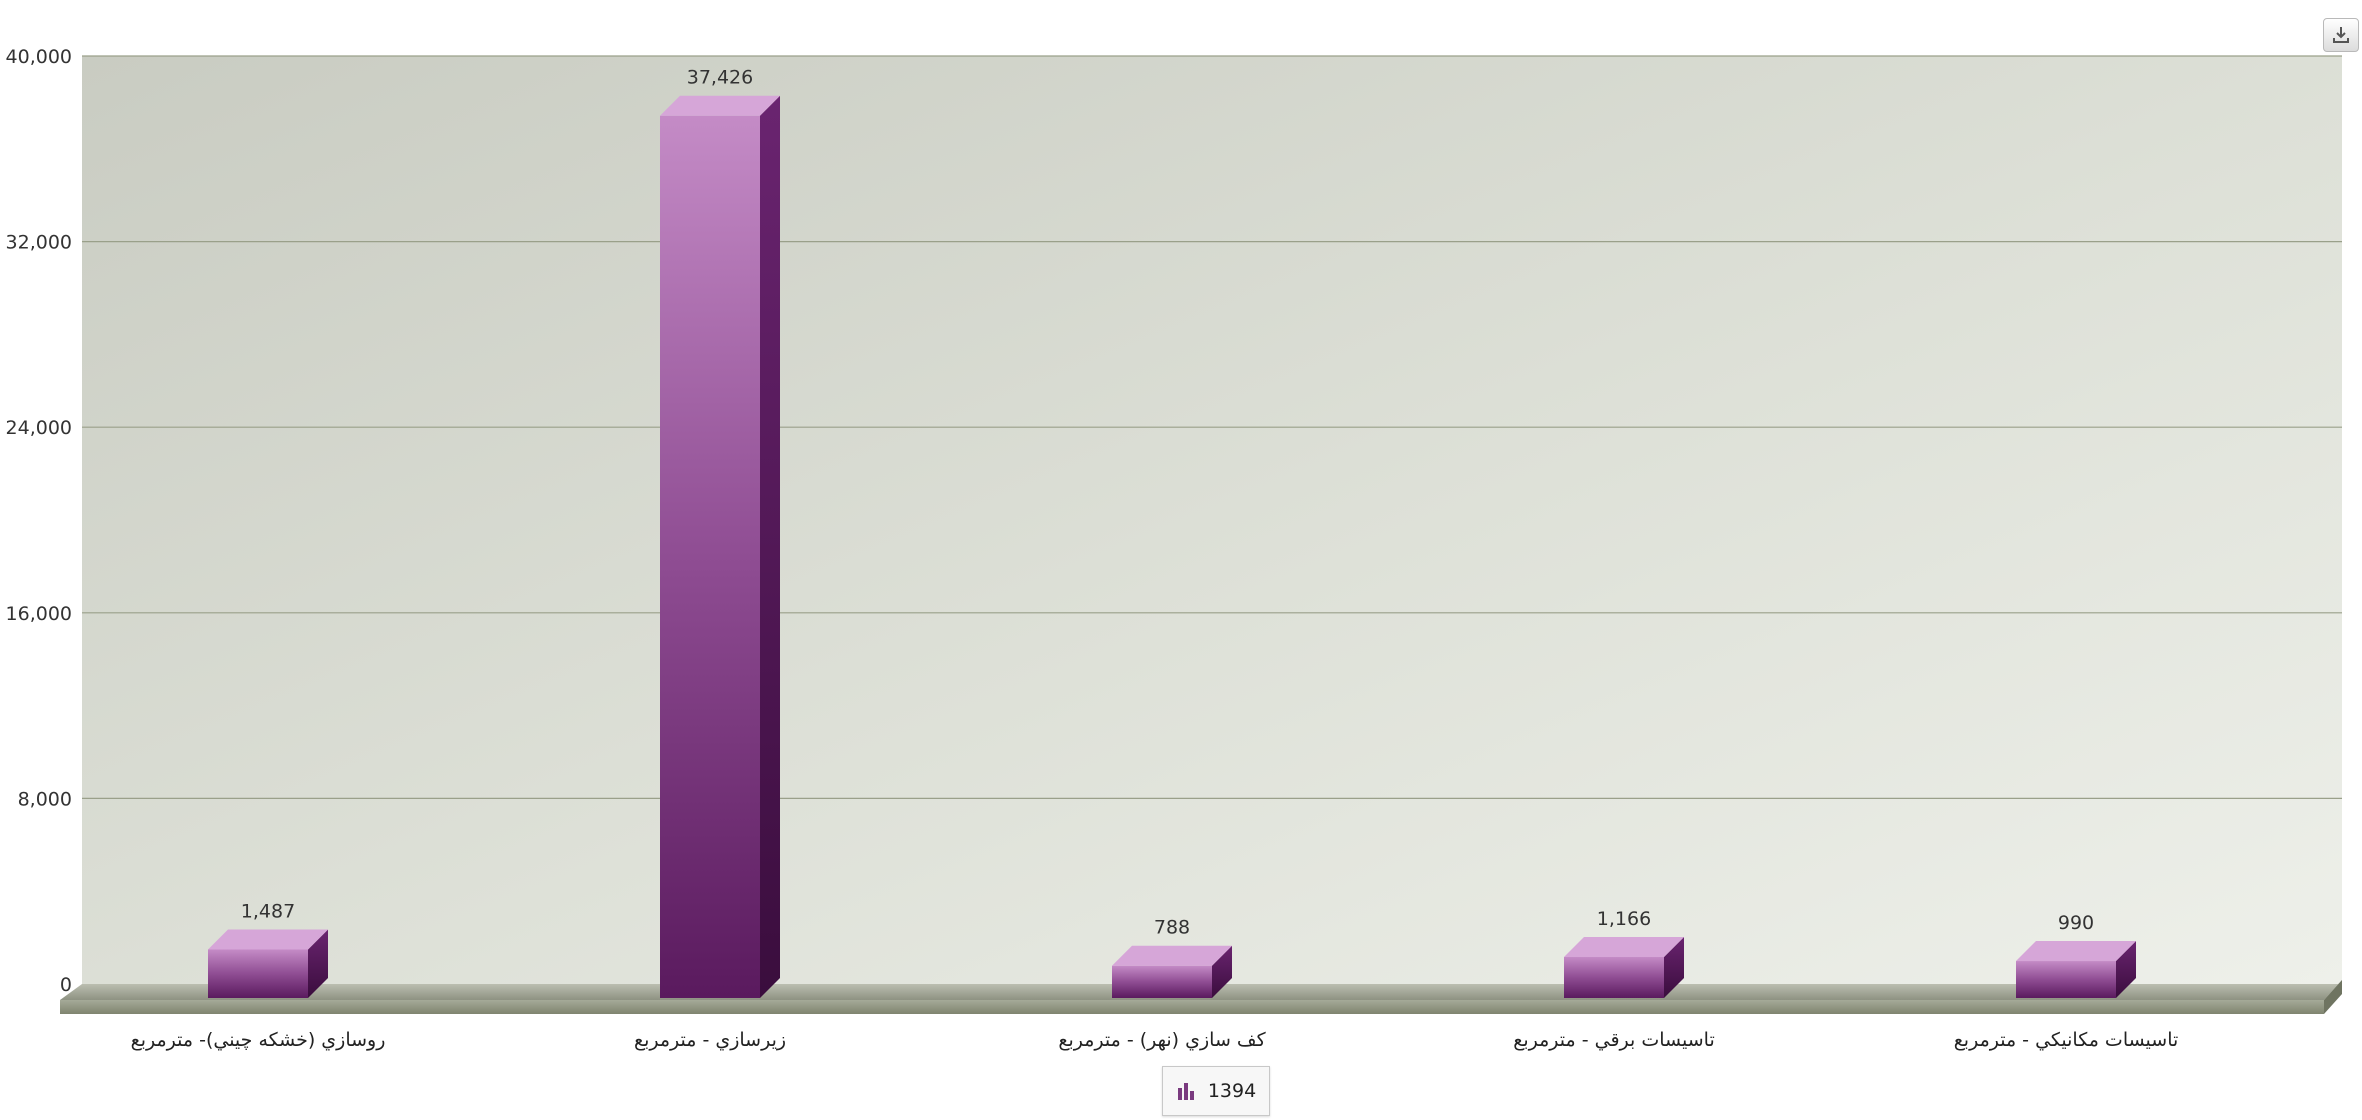 This screenshot has width=2362, height=1120. I want to click on export-button, so click(2341, 35).